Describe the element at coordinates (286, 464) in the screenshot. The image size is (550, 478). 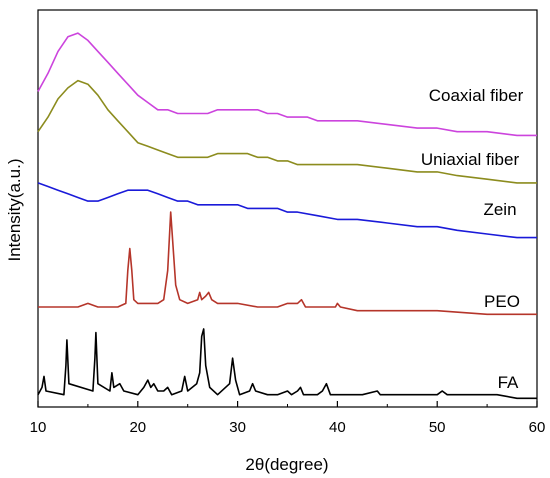
I see `x-axis-title: 2θ(degree)` at that location.